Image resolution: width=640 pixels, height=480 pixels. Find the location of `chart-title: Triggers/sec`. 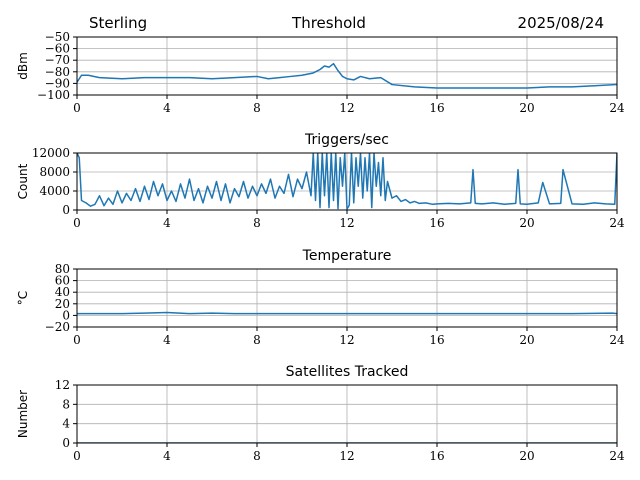

chart-title: Triggers/sec is located at coordinates (346, 140).